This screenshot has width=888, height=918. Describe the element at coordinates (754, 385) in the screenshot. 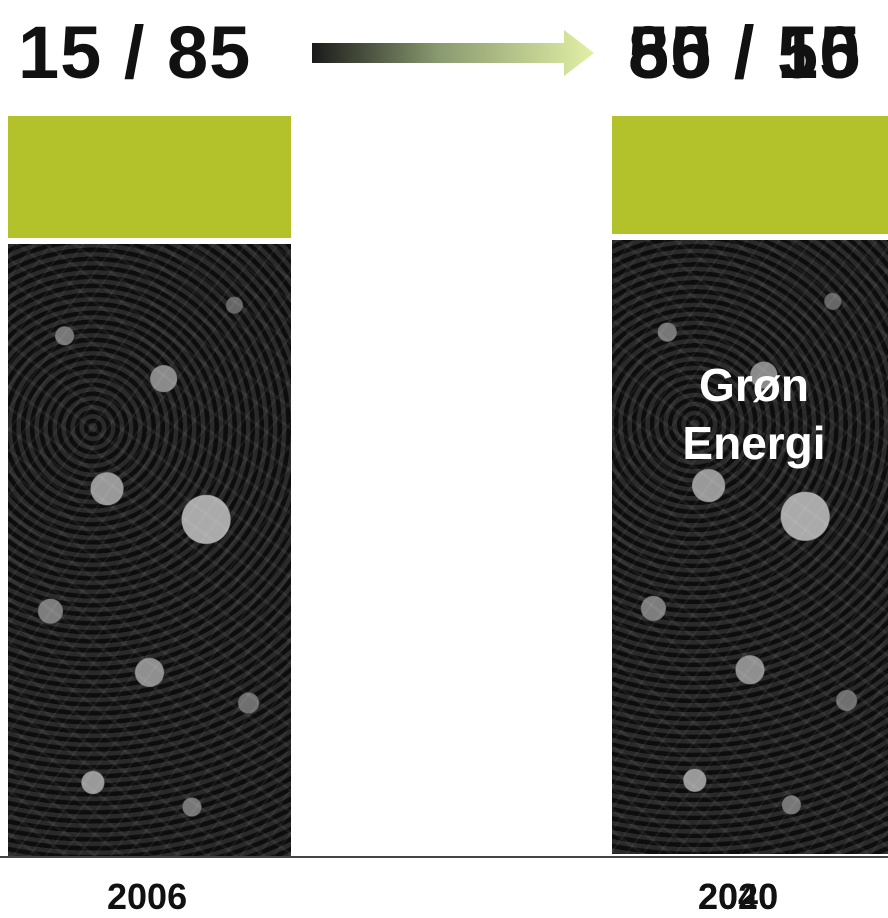

I see `green-energy-label-line1: Grøn` at that location.